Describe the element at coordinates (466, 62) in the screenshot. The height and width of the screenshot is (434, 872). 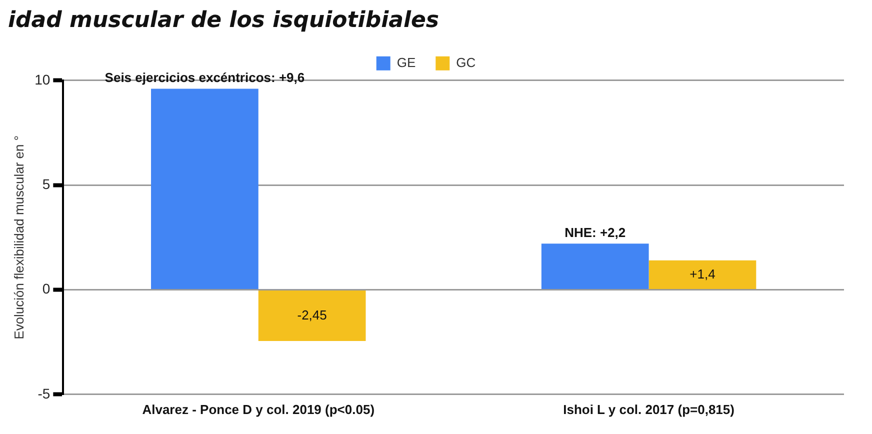
I see `legend-label: GC` at that location.